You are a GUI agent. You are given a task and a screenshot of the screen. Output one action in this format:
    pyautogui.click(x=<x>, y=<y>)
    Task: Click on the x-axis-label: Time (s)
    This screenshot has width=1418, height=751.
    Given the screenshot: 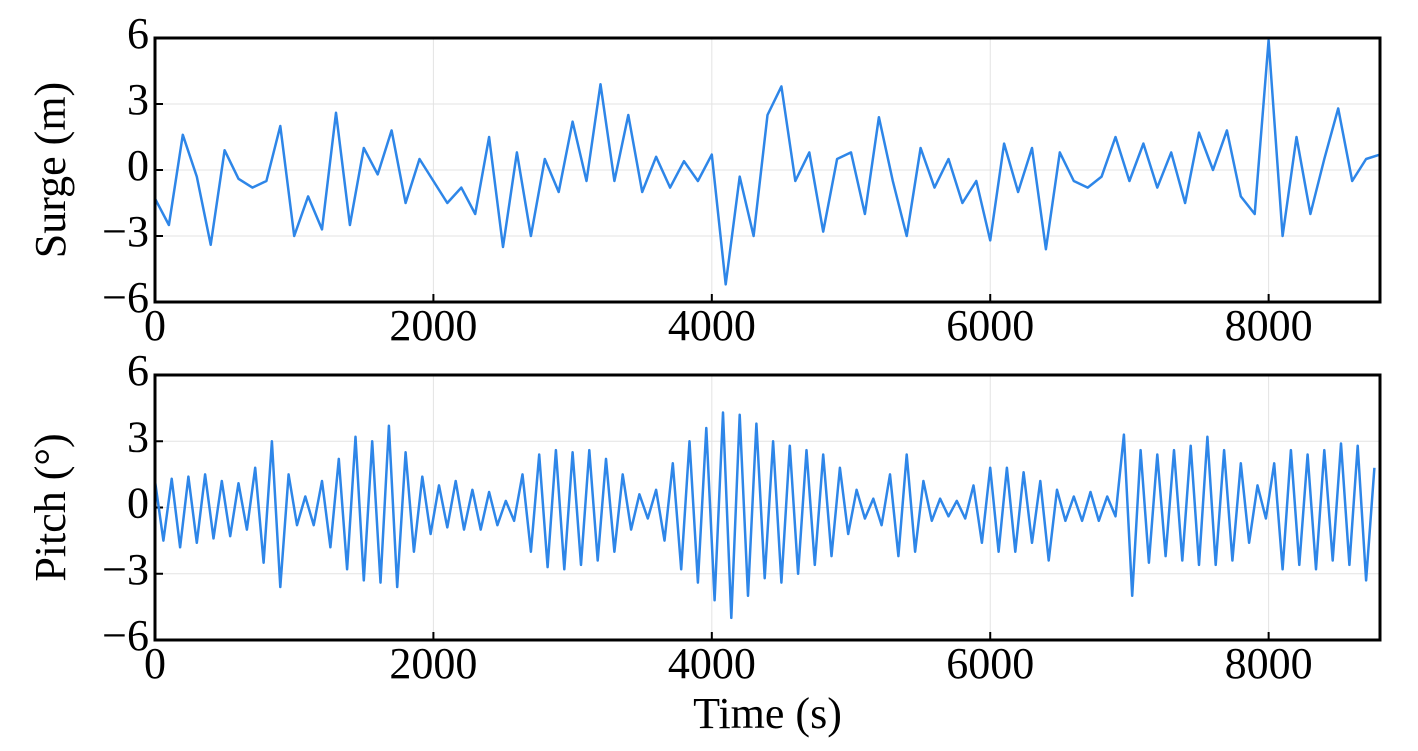 What is the action you would take?
    pyautogui.click(x=767, y=713)
    